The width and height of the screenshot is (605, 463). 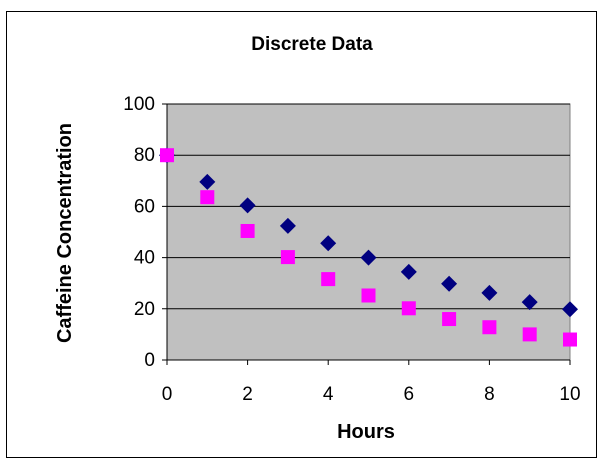 What do you see at coordinates (409, 394) in the screenshot?
I see `x-tick-label: 6` at bounding box center [409, 394].